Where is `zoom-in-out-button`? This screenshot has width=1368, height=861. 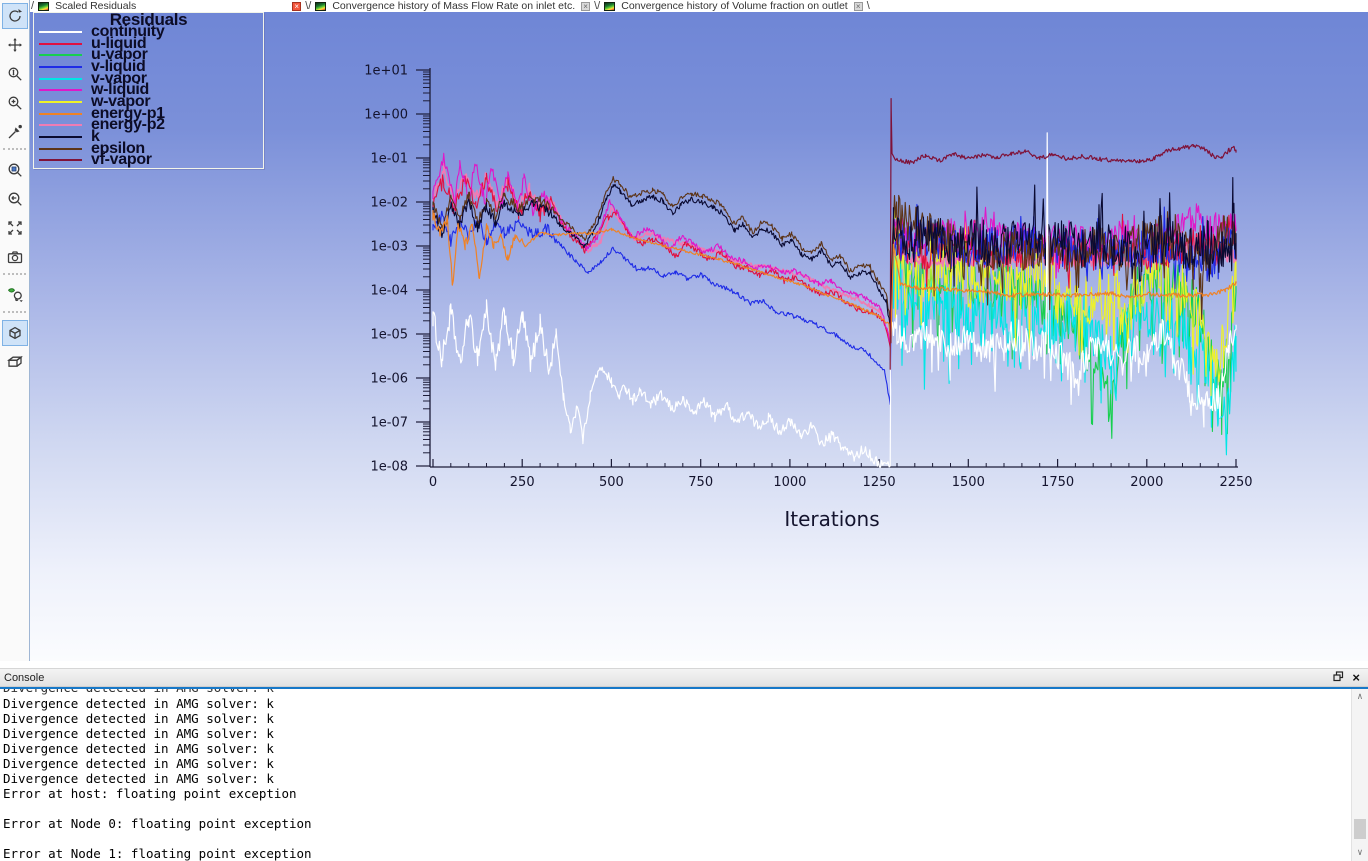
zoom-in-out-button is located at coordinates (15, 74).